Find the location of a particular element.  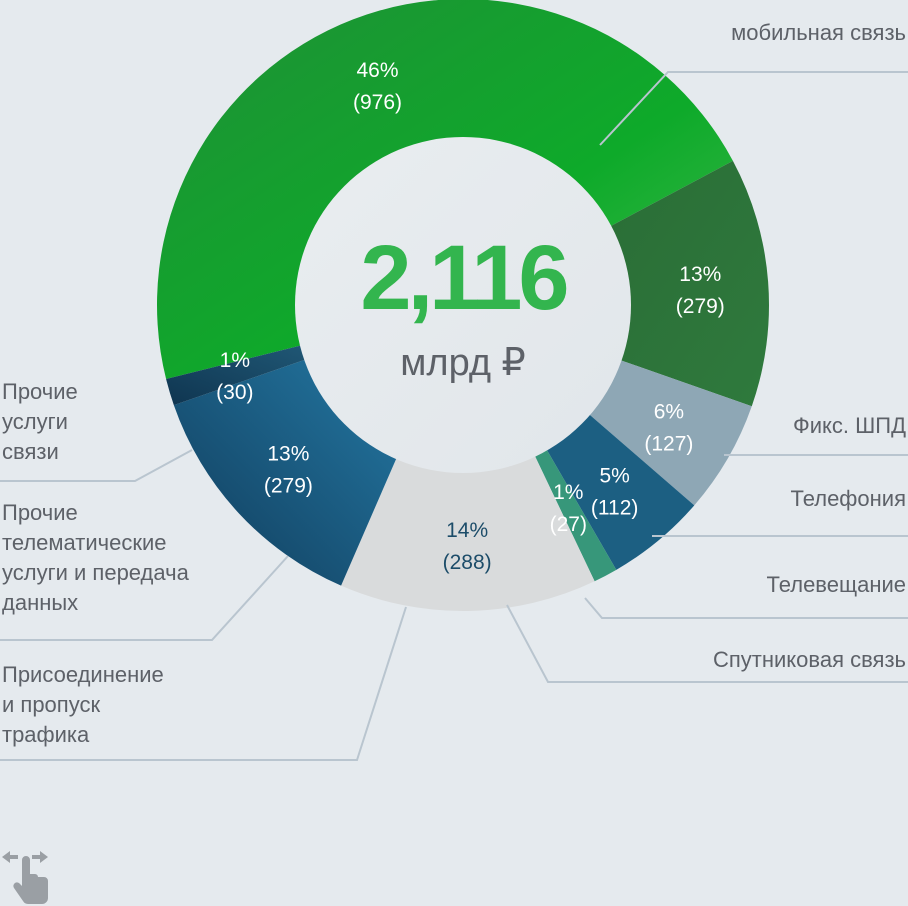

swipe-hand-icon is located at coordinates (25, 877).